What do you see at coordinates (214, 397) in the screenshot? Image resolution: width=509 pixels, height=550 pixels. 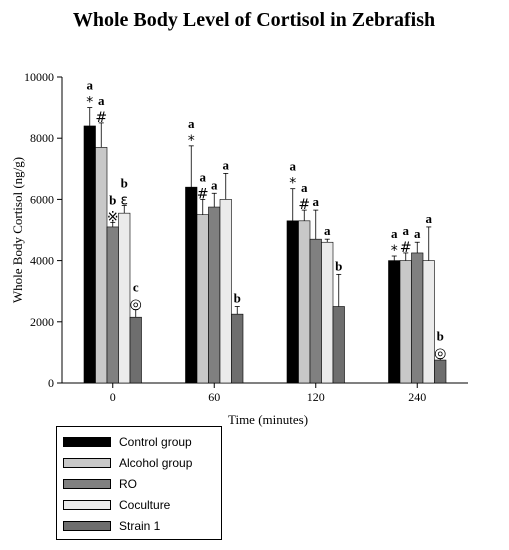 I see `x-tick-label: 60` at bounding box center [214, 397].